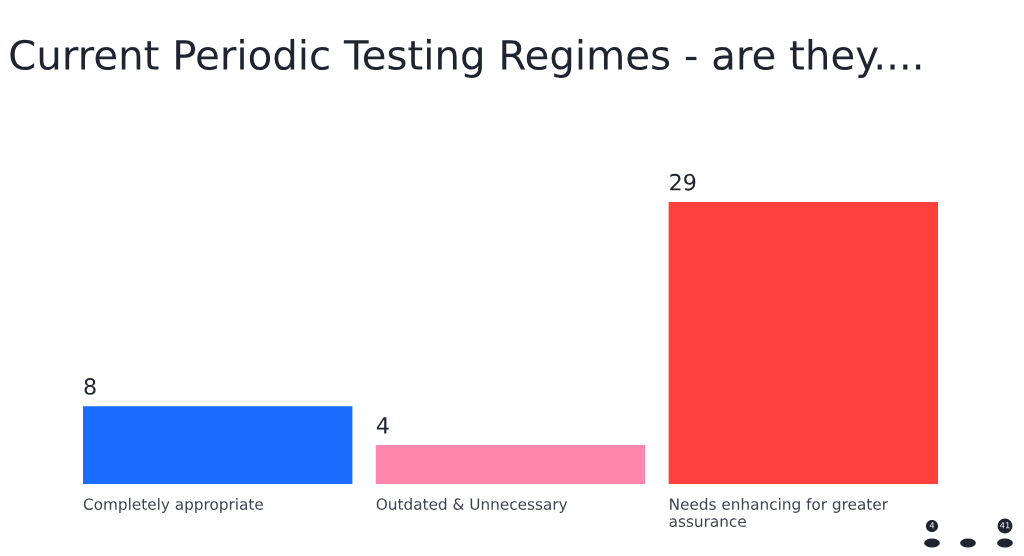 The width and height of the screenshot is (1024, 556). I want to click on data-label: 4, so click(382, 425).